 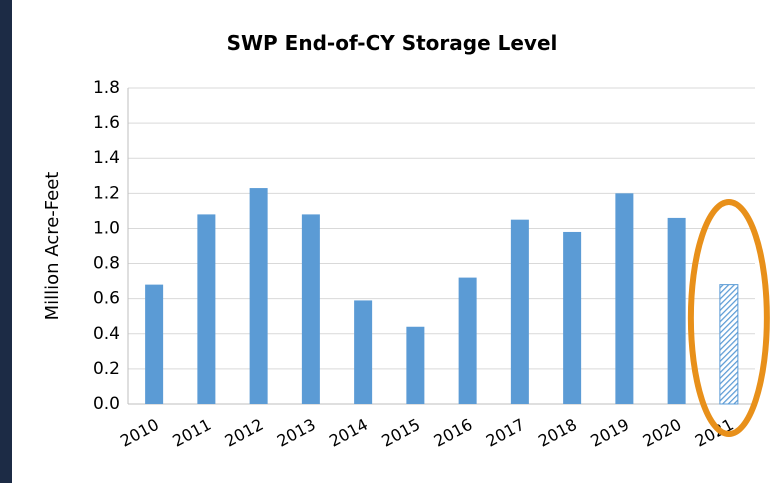 I want to click on y-tick-label: 0.0, so click(x=106, y=404).